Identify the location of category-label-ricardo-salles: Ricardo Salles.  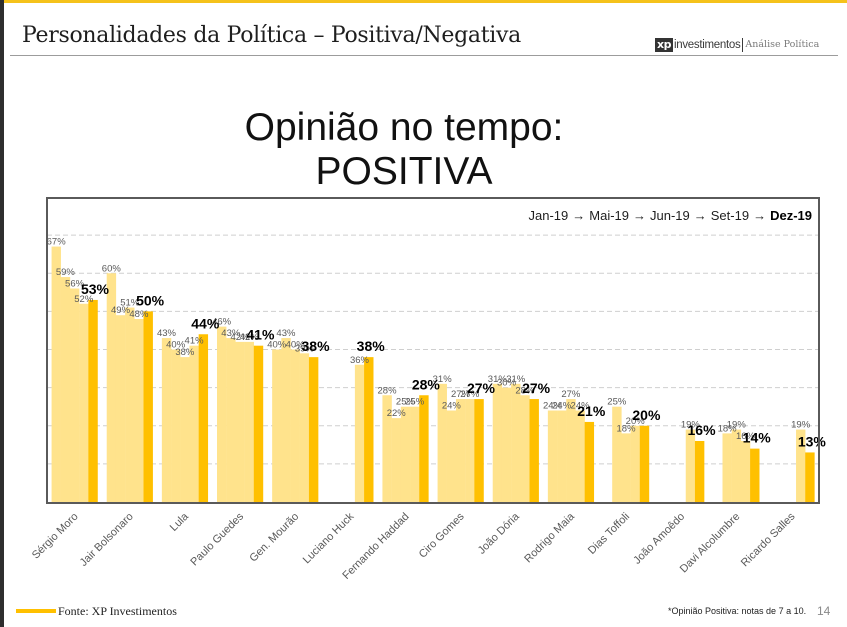
(768, 539).